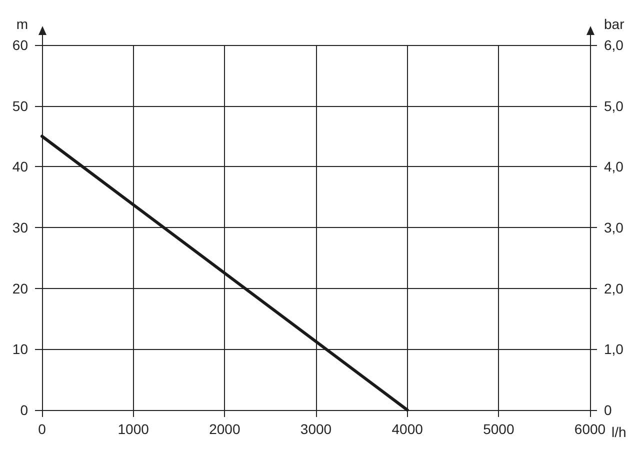 This screenshot has height=452, width=638. What do you see at coordinates (614, 106) in the screenshot?
I see `y2-tick-label: 5,0` at bounding box center [614, 106].